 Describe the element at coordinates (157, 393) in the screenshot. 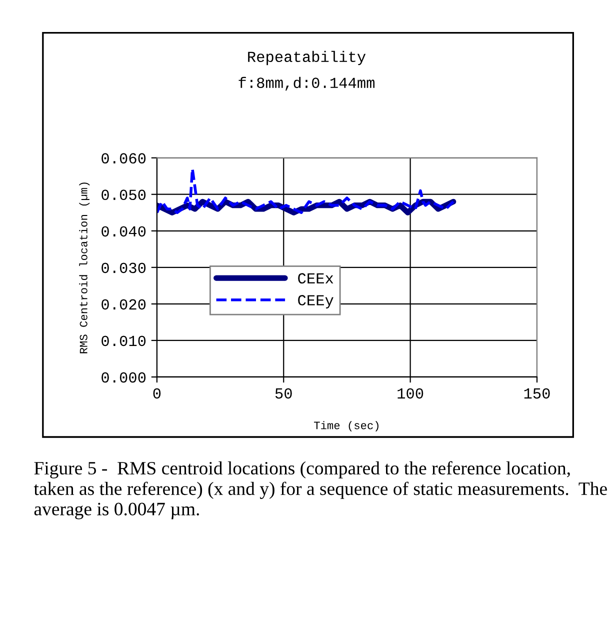

I see `x-tick-label: 0` at that location.